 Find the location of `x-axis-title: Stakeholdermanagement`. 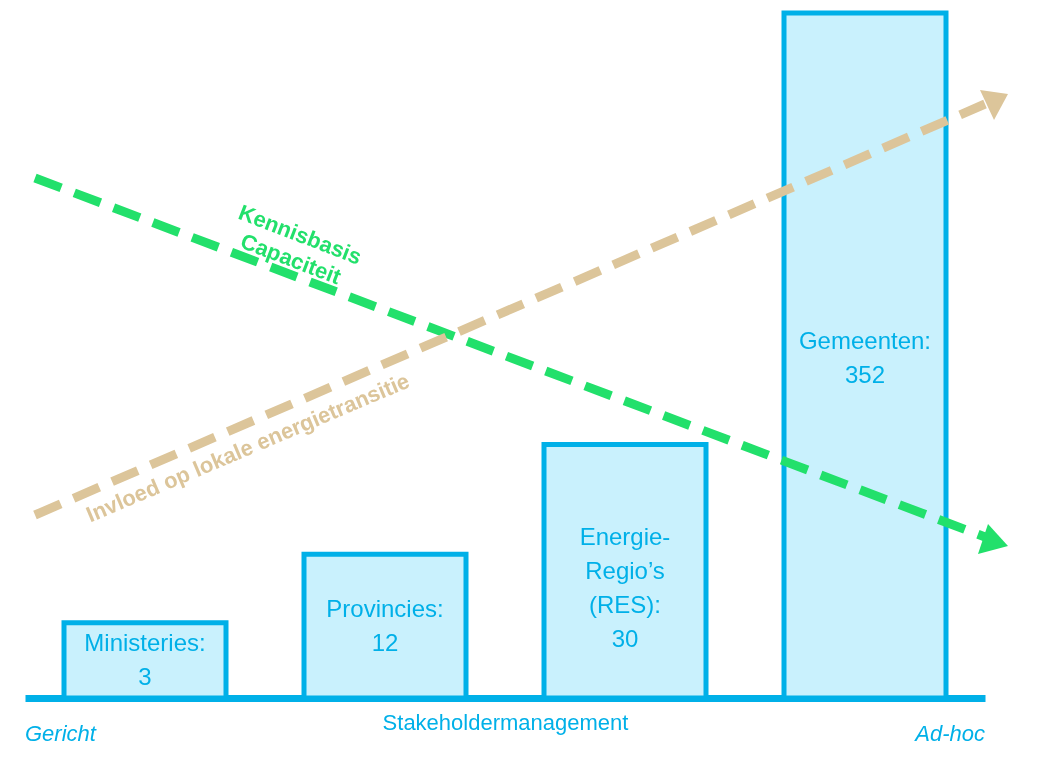

x-axis-title: Stakeholdermanagement is located at coordinates (505, 722).